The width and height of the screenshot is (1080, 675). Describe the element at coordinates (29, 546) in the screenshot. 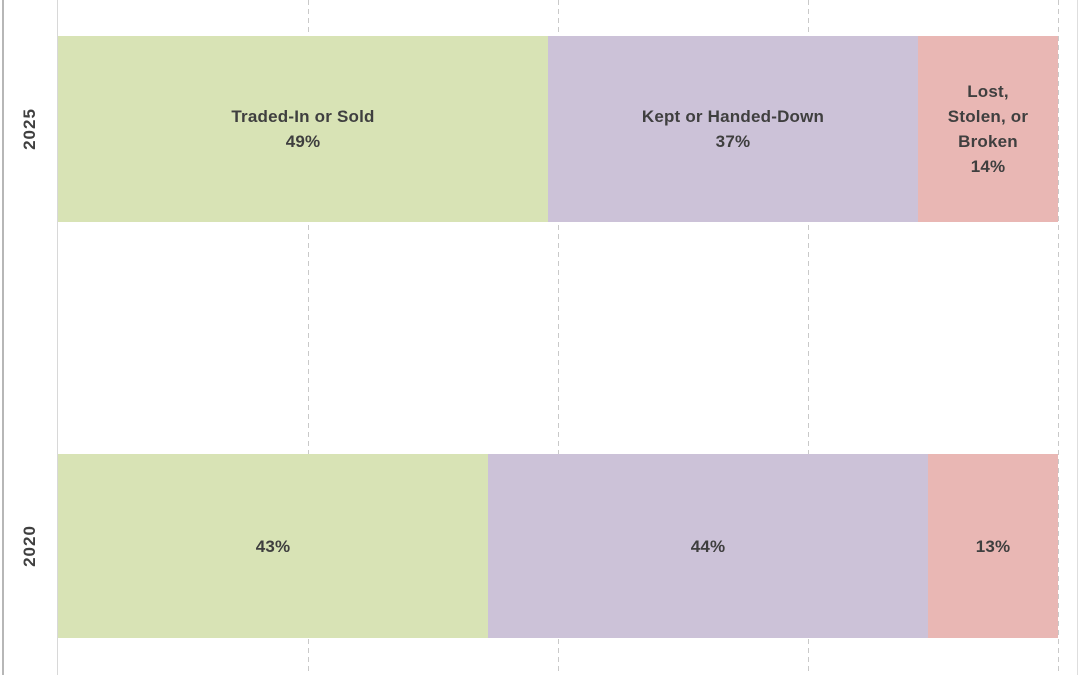

I see `y-axis-label-2020: 2020` at that location.